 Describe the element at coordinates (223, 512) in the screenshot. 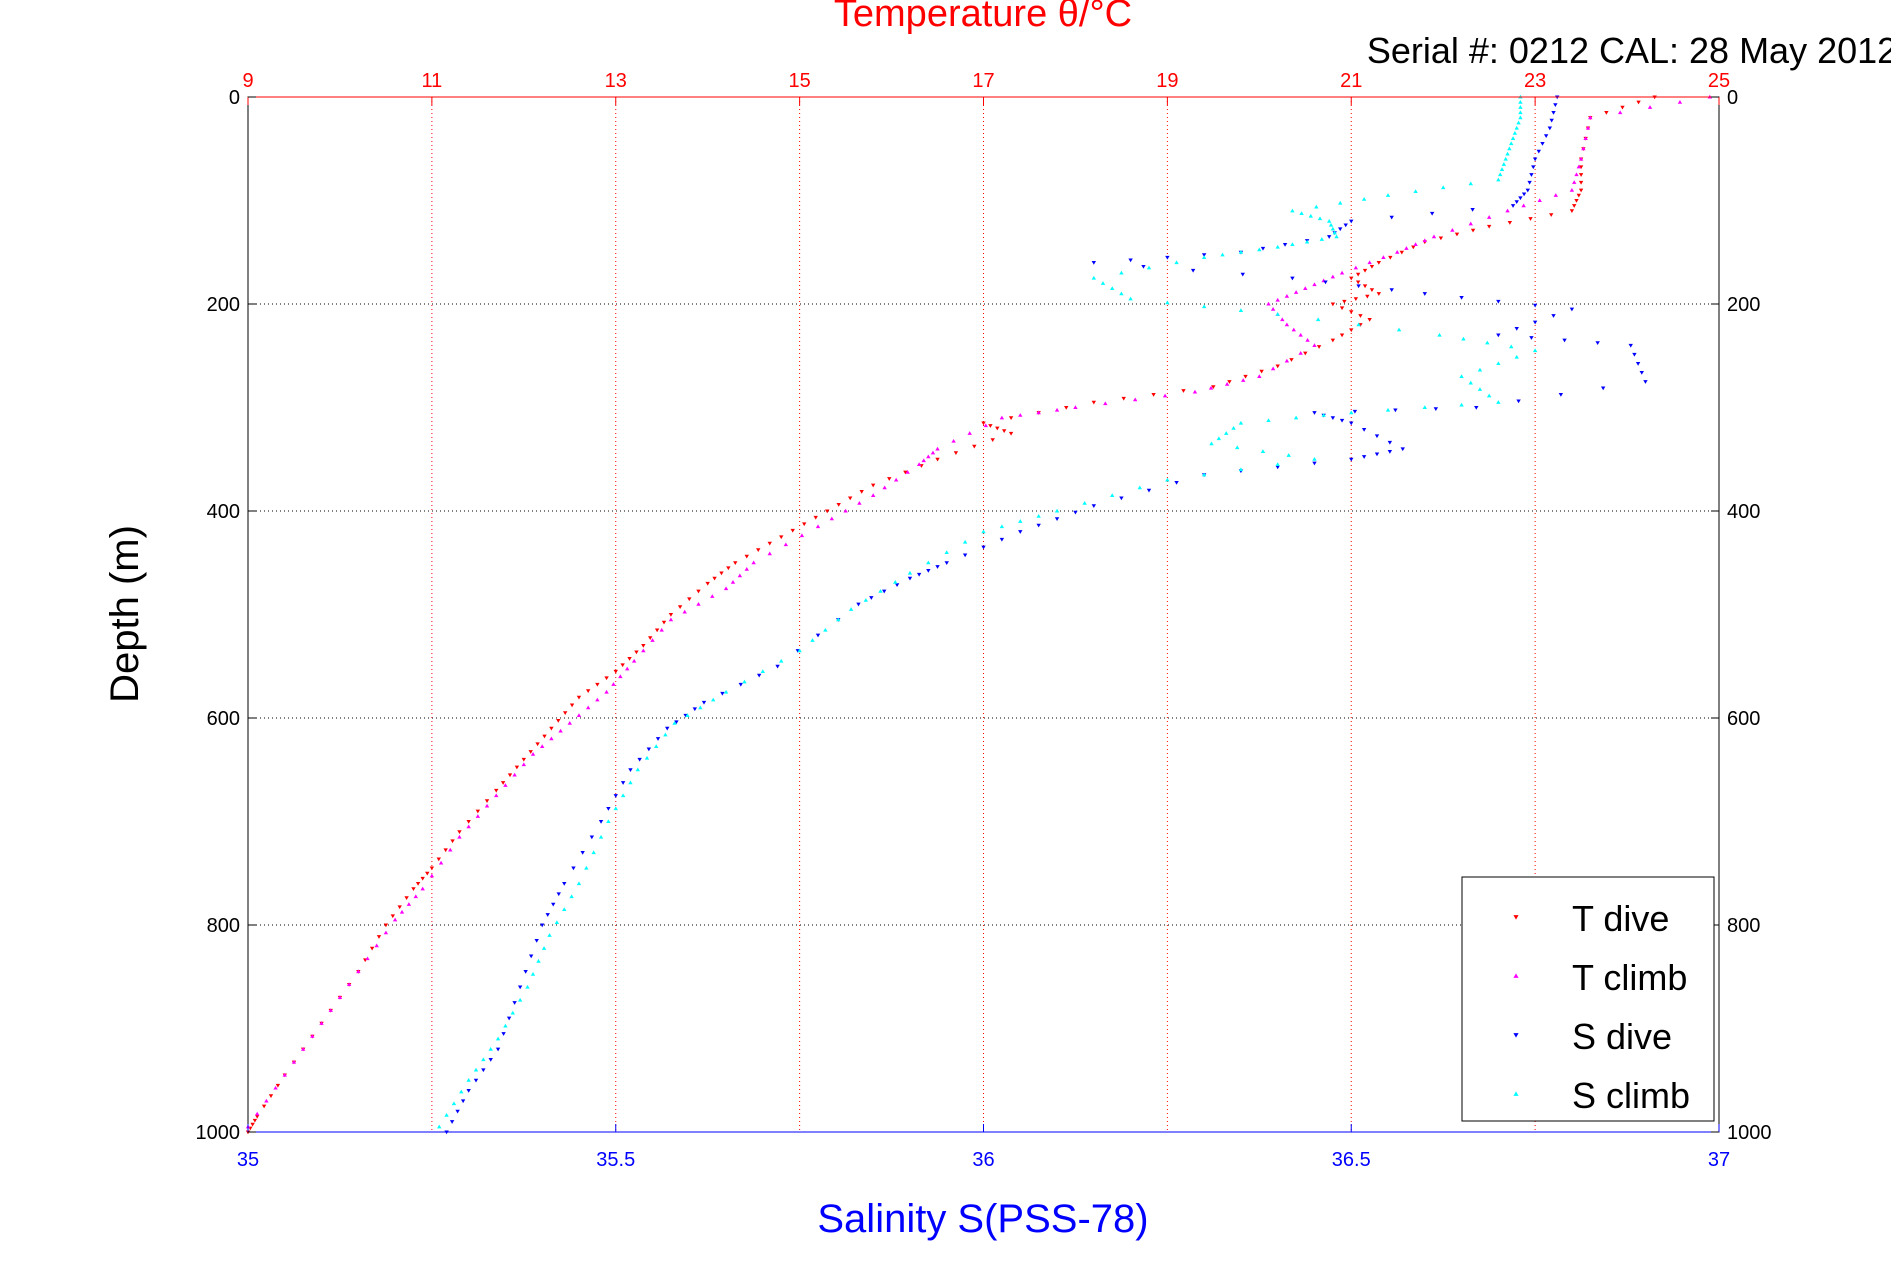

I see `depth-tick-label-left: 400` at that location.